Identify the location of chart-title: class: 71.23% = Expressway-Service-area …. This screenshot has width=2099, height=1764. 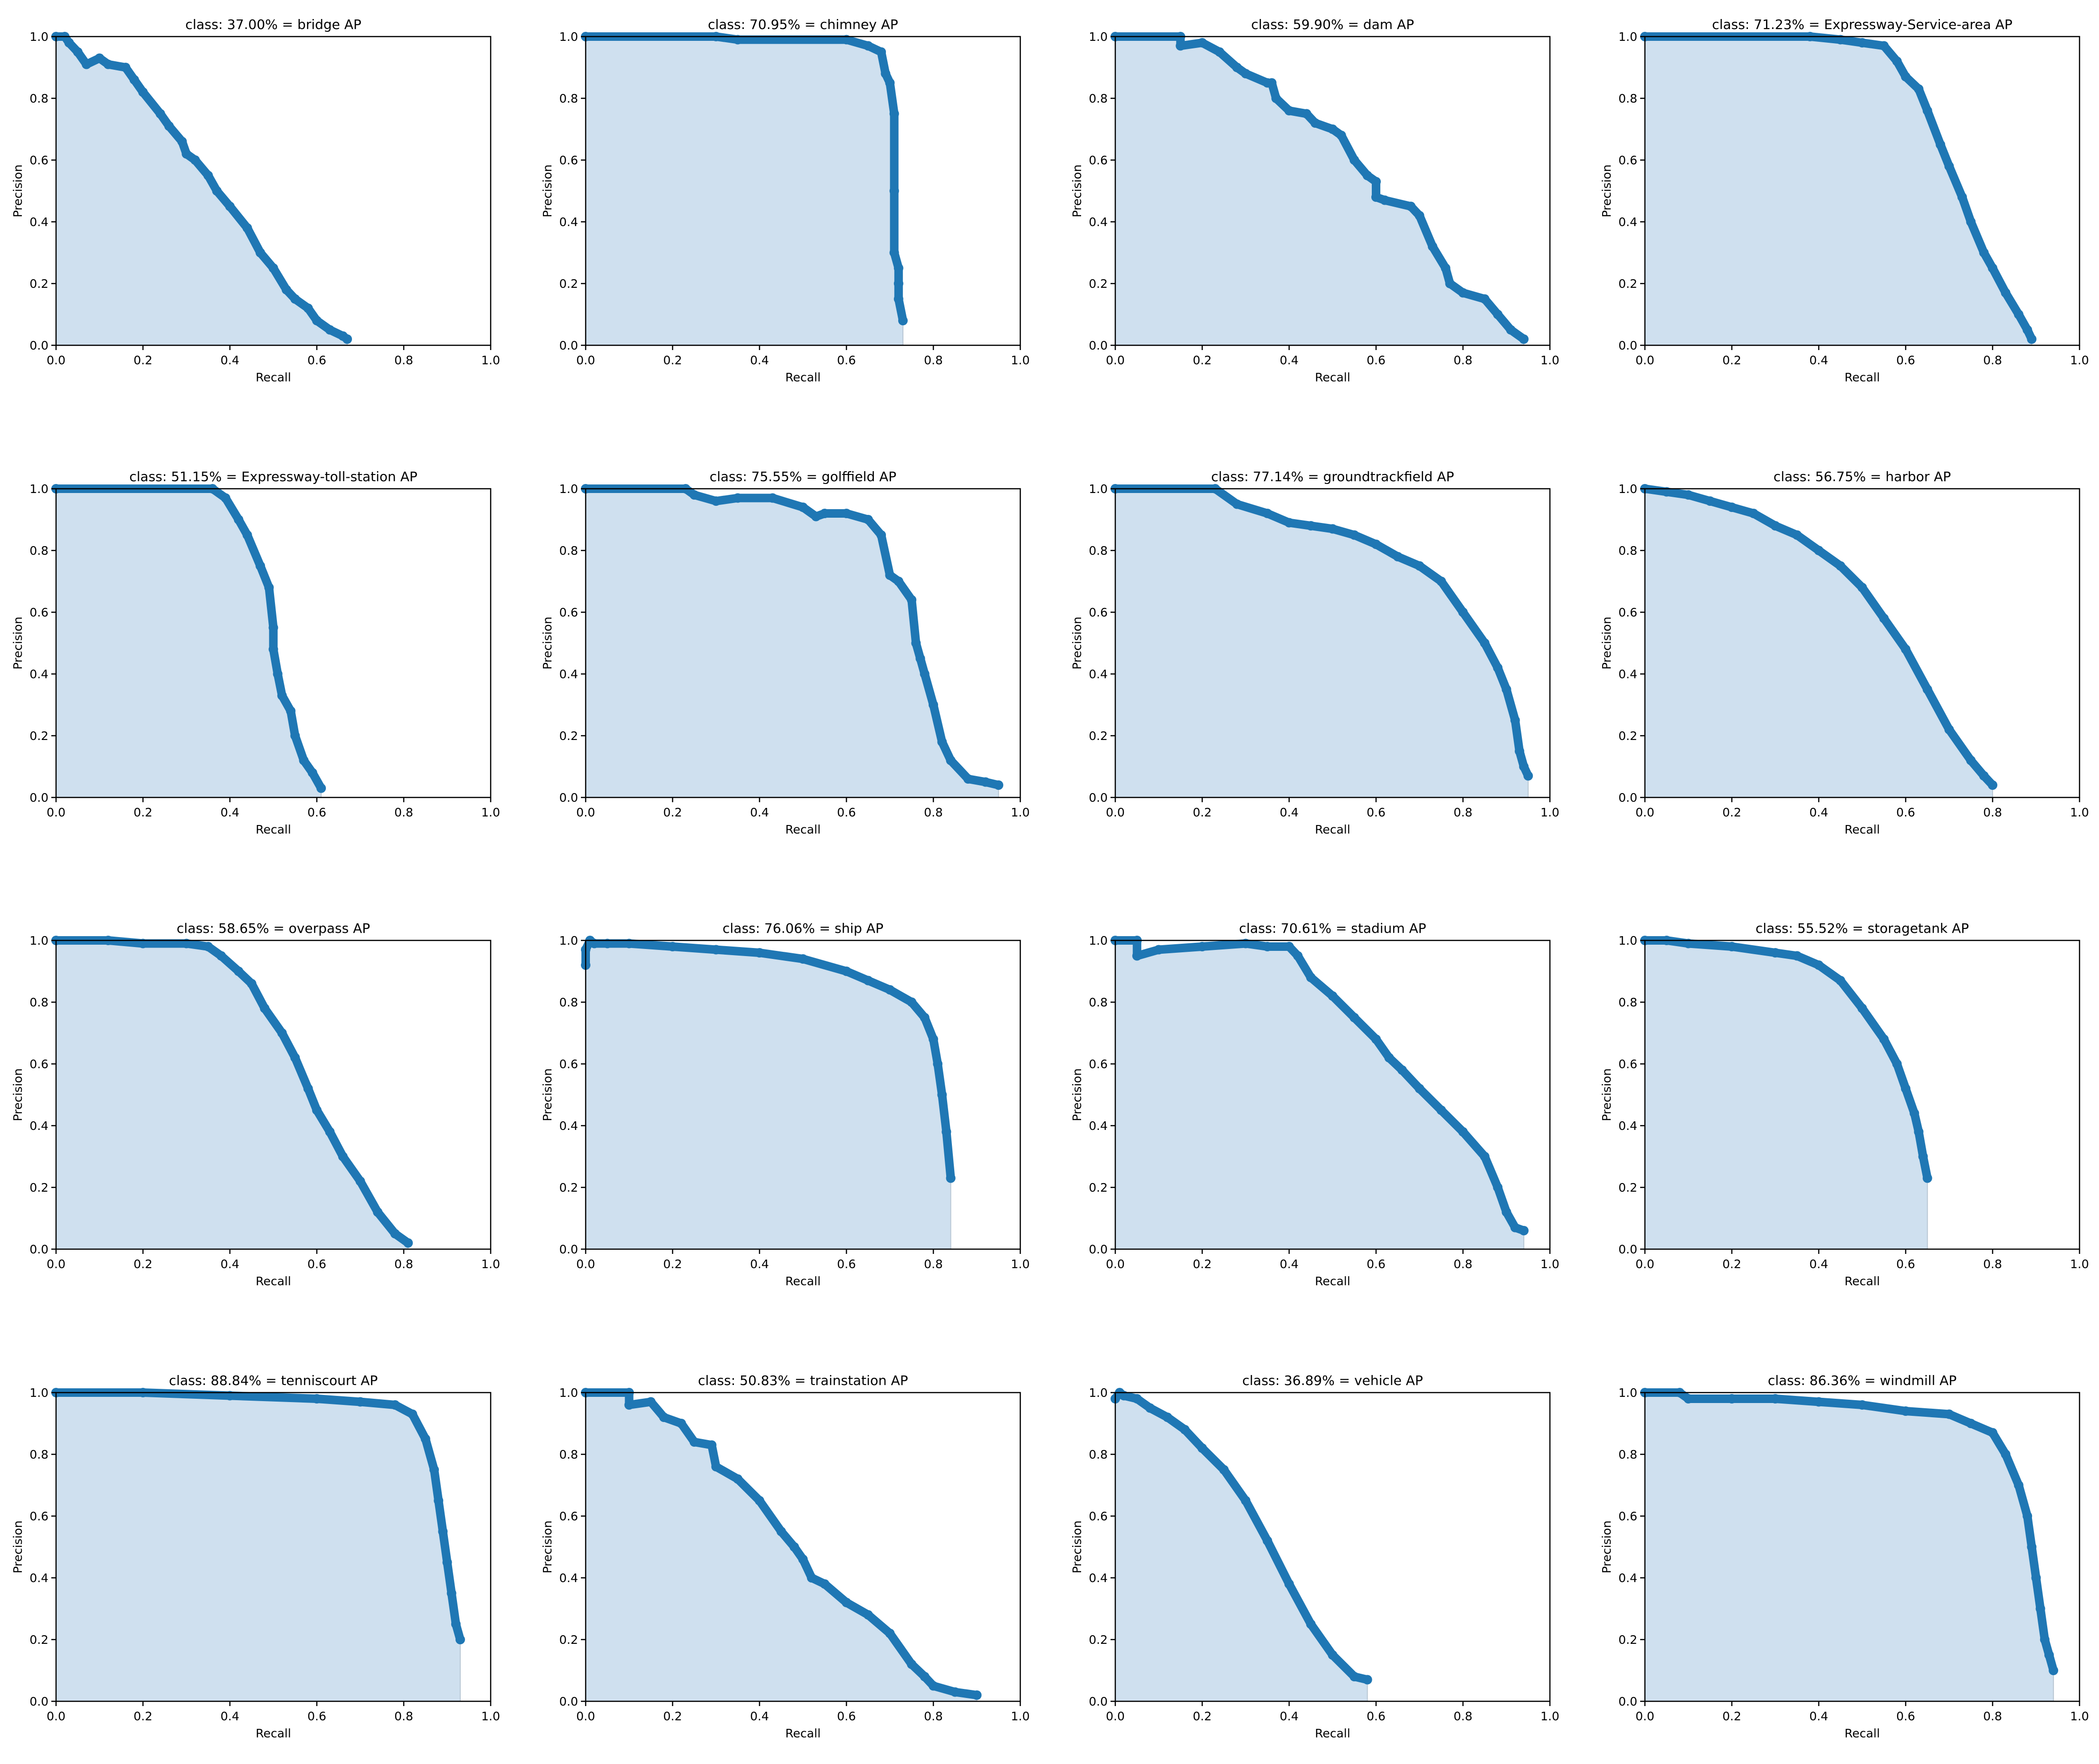
(1862, 24).